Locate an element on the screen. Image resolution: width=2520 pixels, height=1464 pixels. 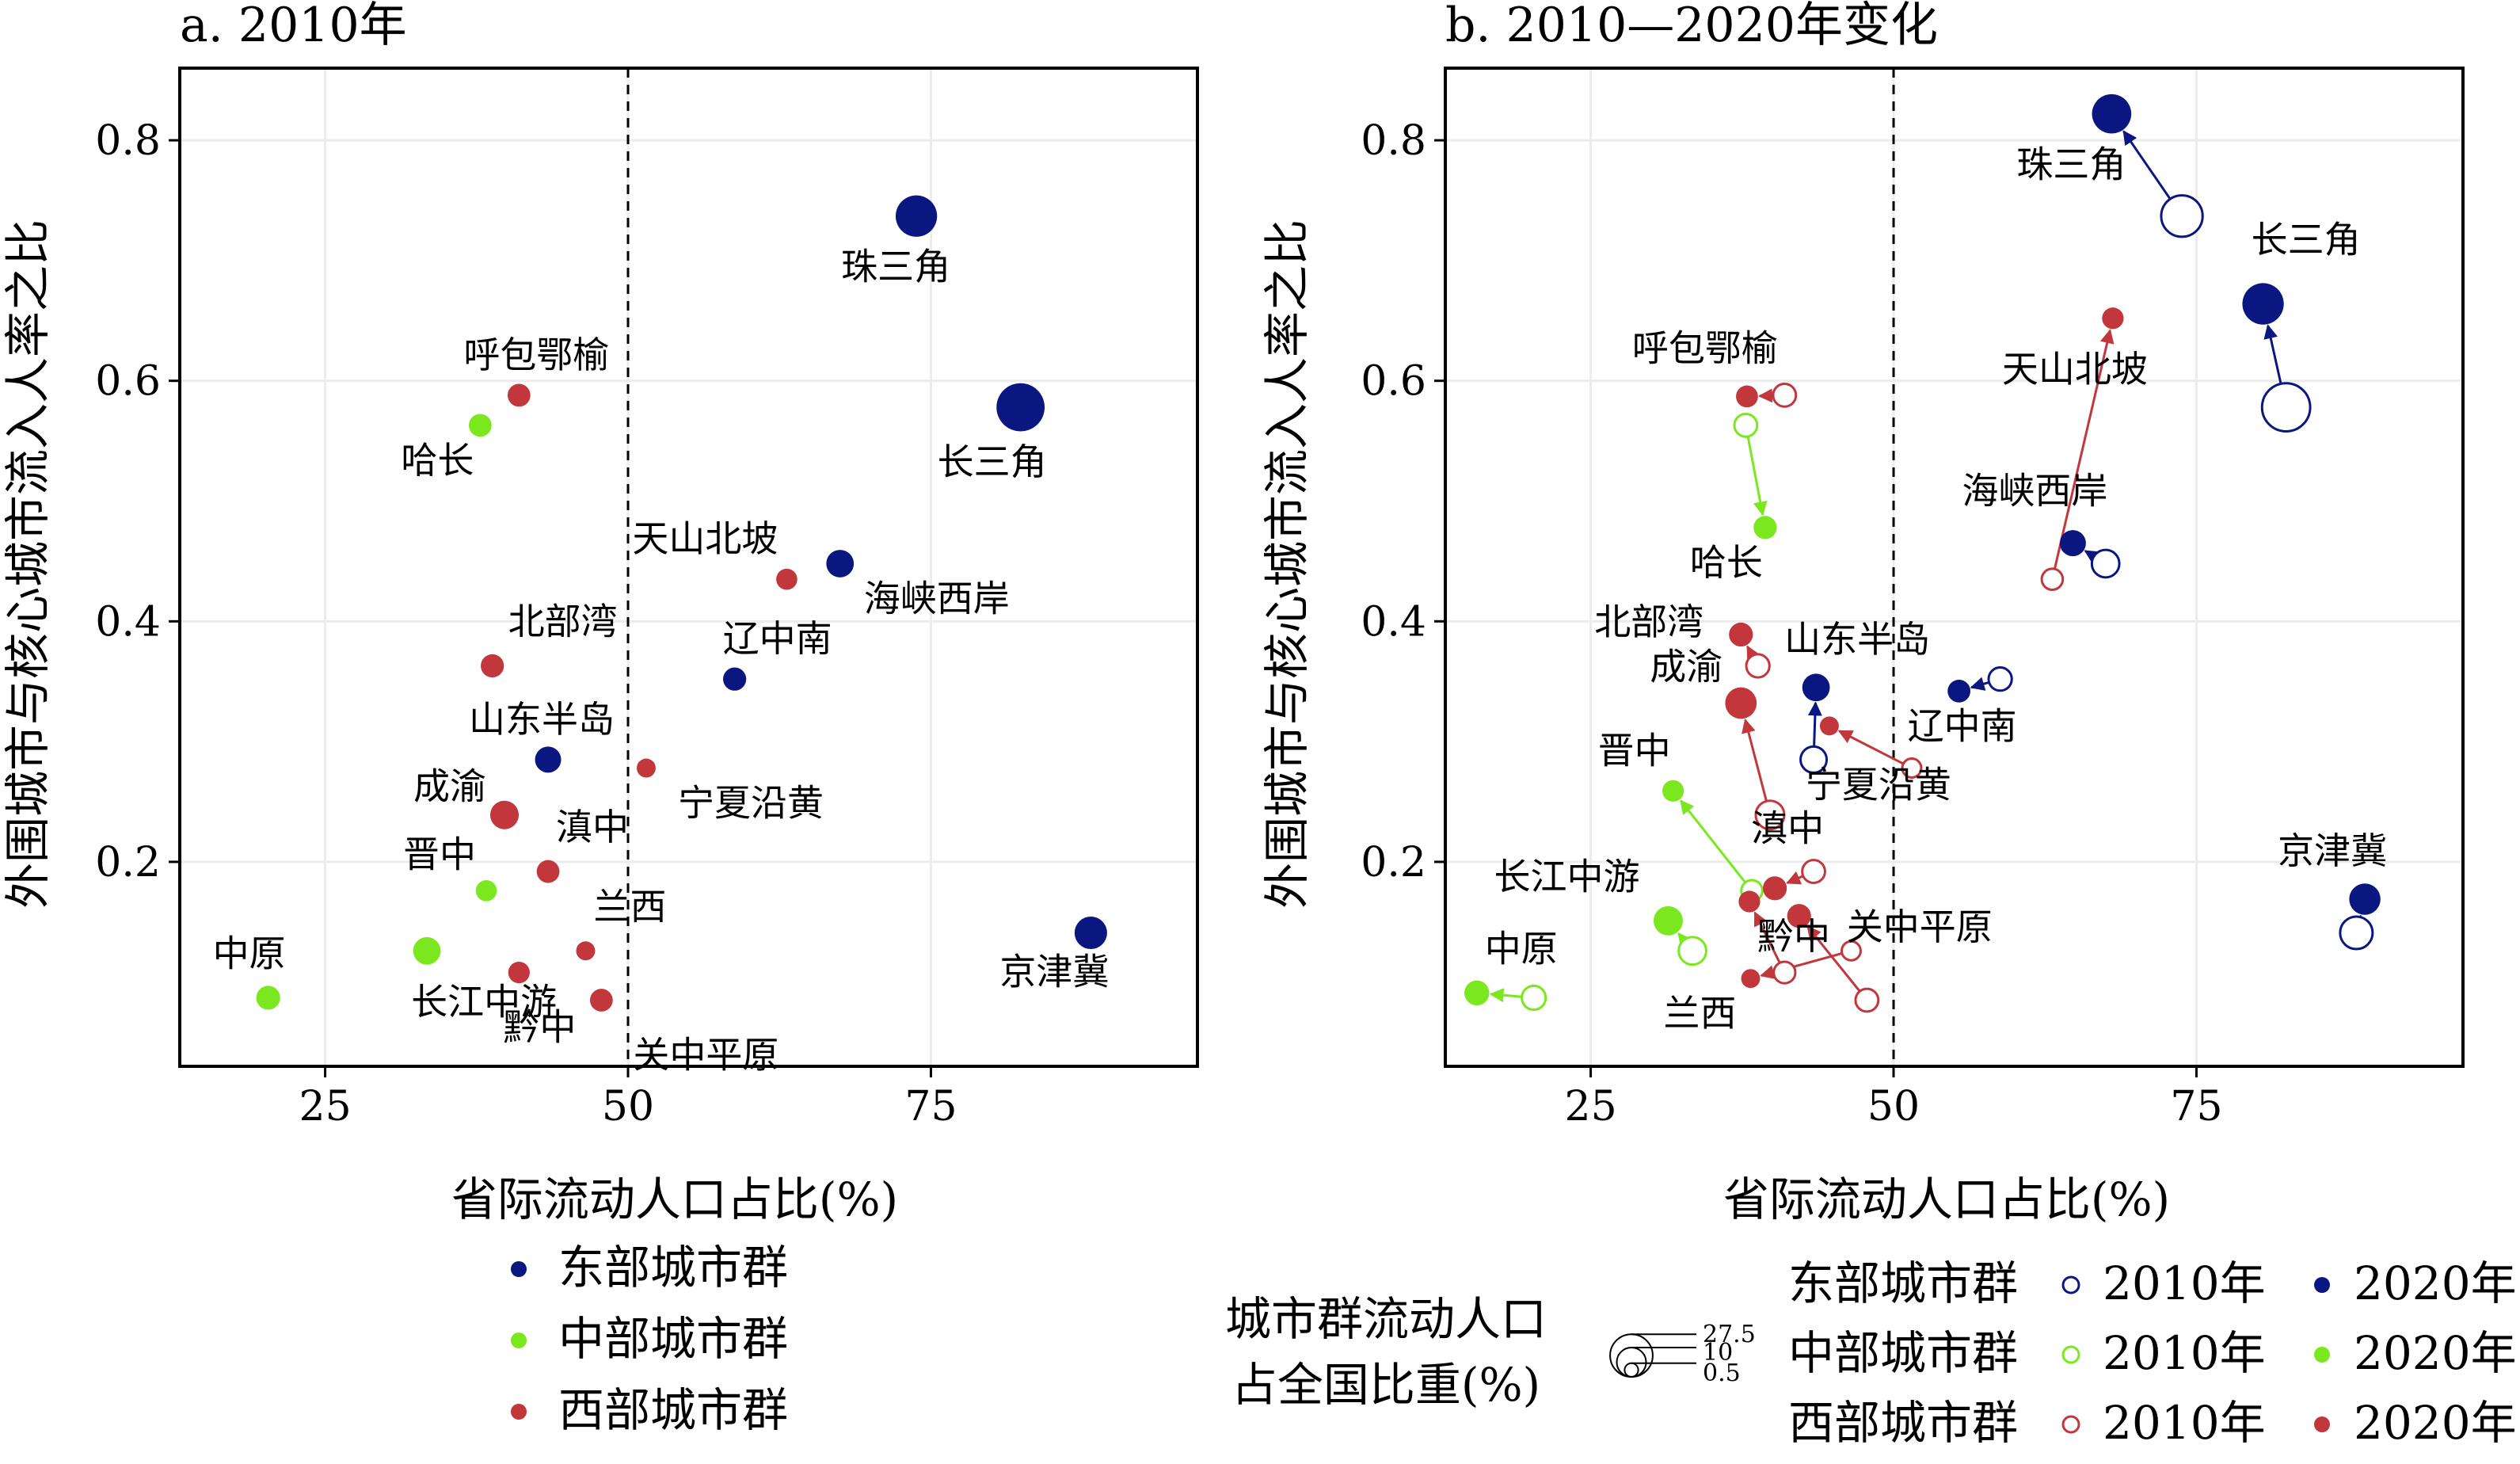
legend-b-filled-label-1: 2020年 is located at coordinates (2435, 1353).